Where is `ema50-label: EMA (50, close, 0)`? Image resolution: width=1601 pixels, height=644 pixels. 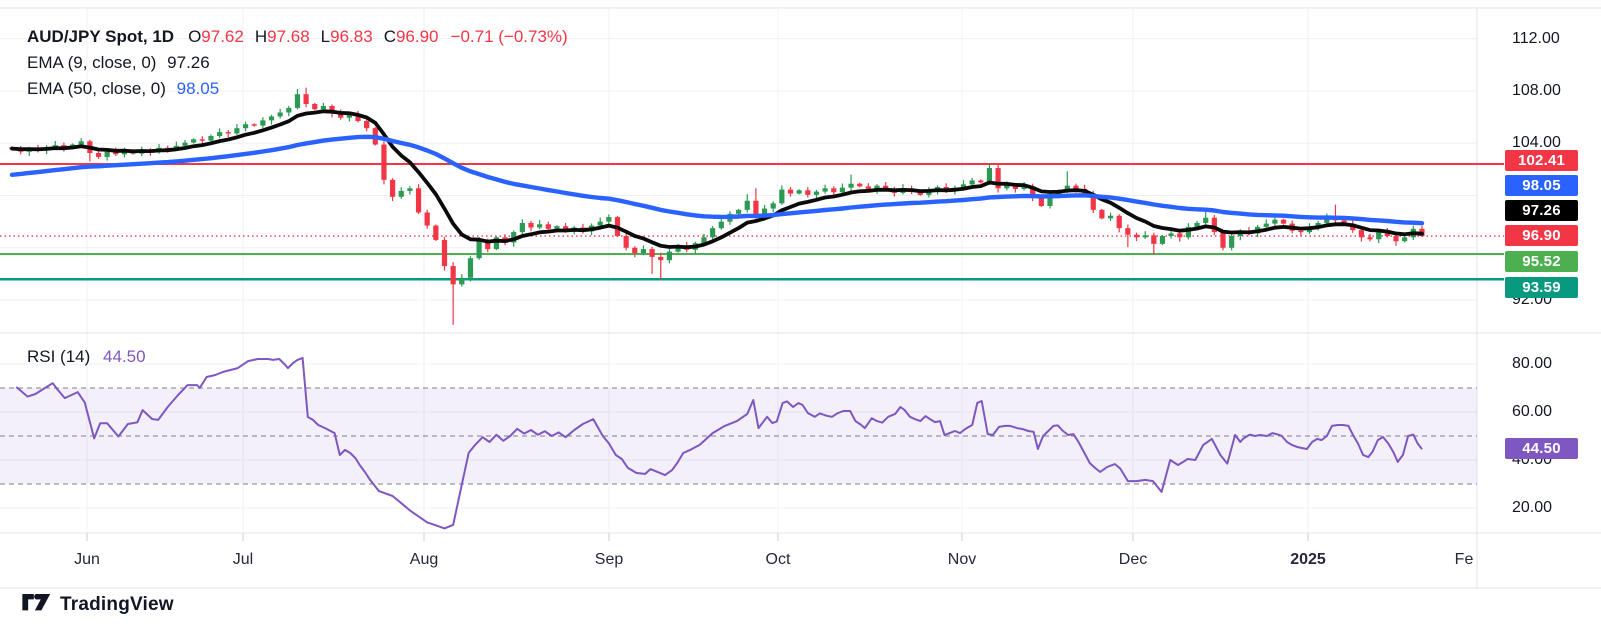
ema50-label: EMA (50, close, 0) is located at coordinates (96, 88).